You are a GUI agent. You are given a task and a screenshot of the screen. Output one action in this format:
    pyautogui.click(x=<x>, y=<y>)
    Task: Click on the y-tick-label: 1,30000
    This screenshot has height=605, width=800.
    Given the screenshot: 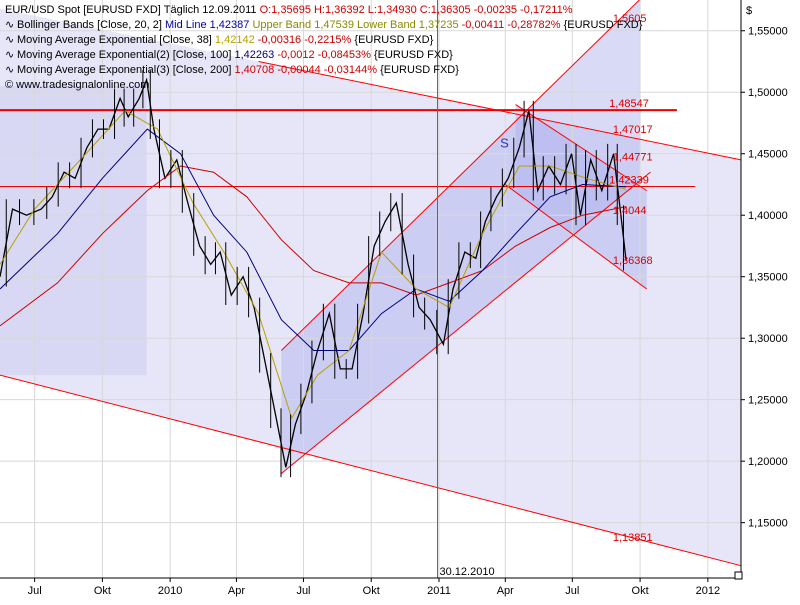 What is the action you would take?
    pyautogui.click(x=768, y=339)
    